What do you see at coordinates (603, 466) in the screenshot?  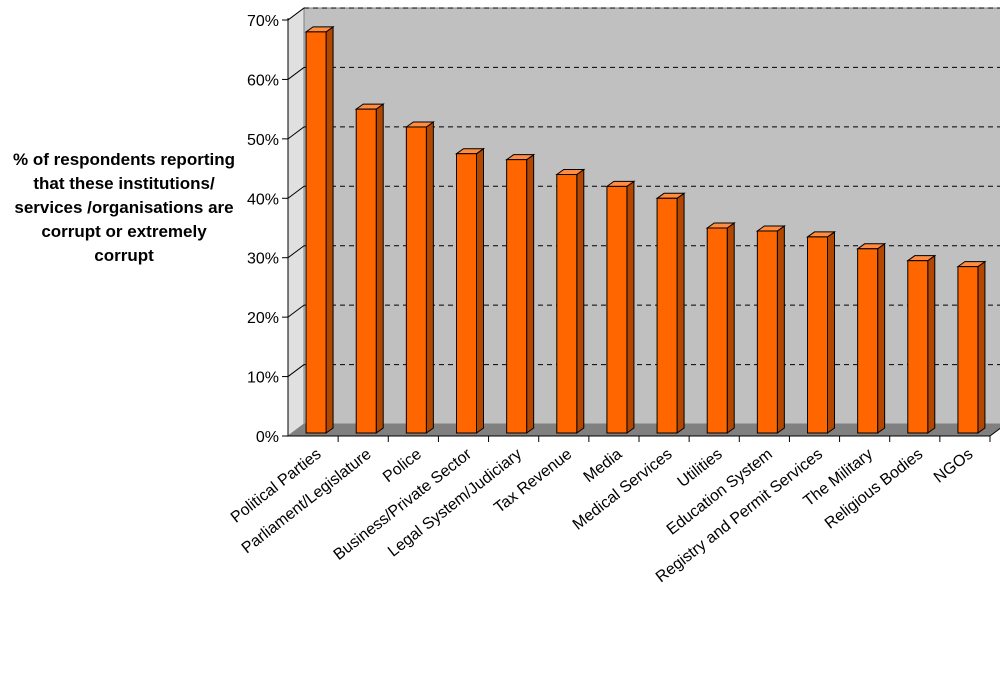 I see `x-tick-label: Media` at bounding box center [603, 466].